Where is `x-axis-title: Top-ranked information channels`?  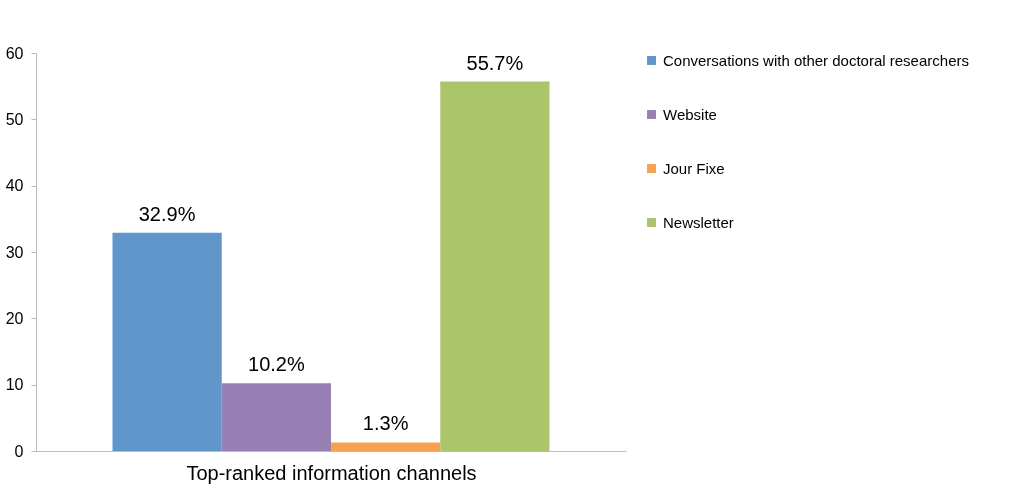 x-axis-title: Top-ranked information channels is located at coordinates (331, 472).